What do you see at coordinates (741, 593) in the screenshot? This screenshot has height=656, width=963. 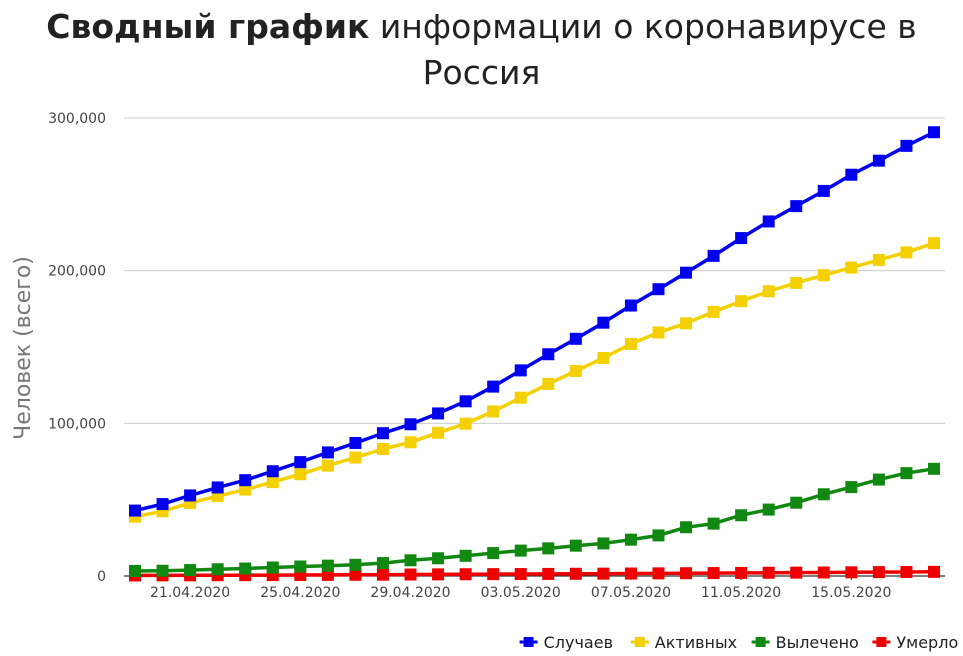 I see `x-tick-label: 11.05.2020` at bounding box center [741, 593].